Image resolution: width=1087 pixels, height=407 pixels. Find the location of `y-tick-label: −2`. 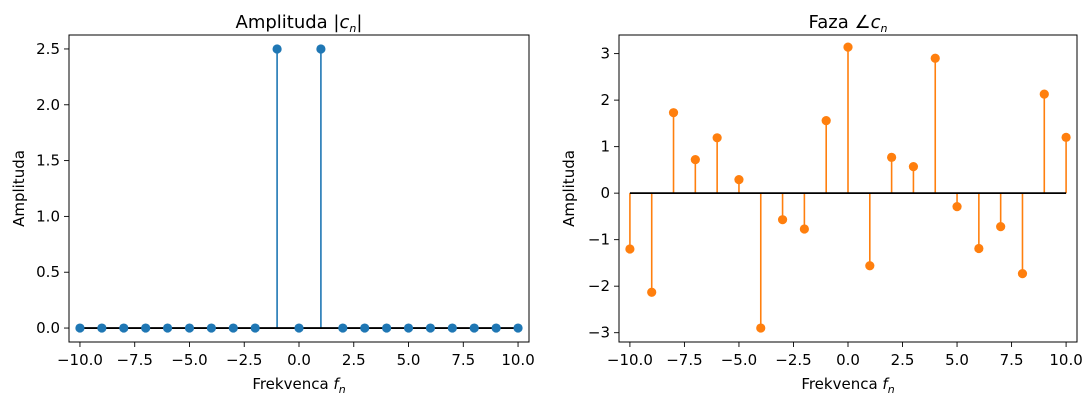

y-tick-label: −2 is located at coordinates (599, 286).